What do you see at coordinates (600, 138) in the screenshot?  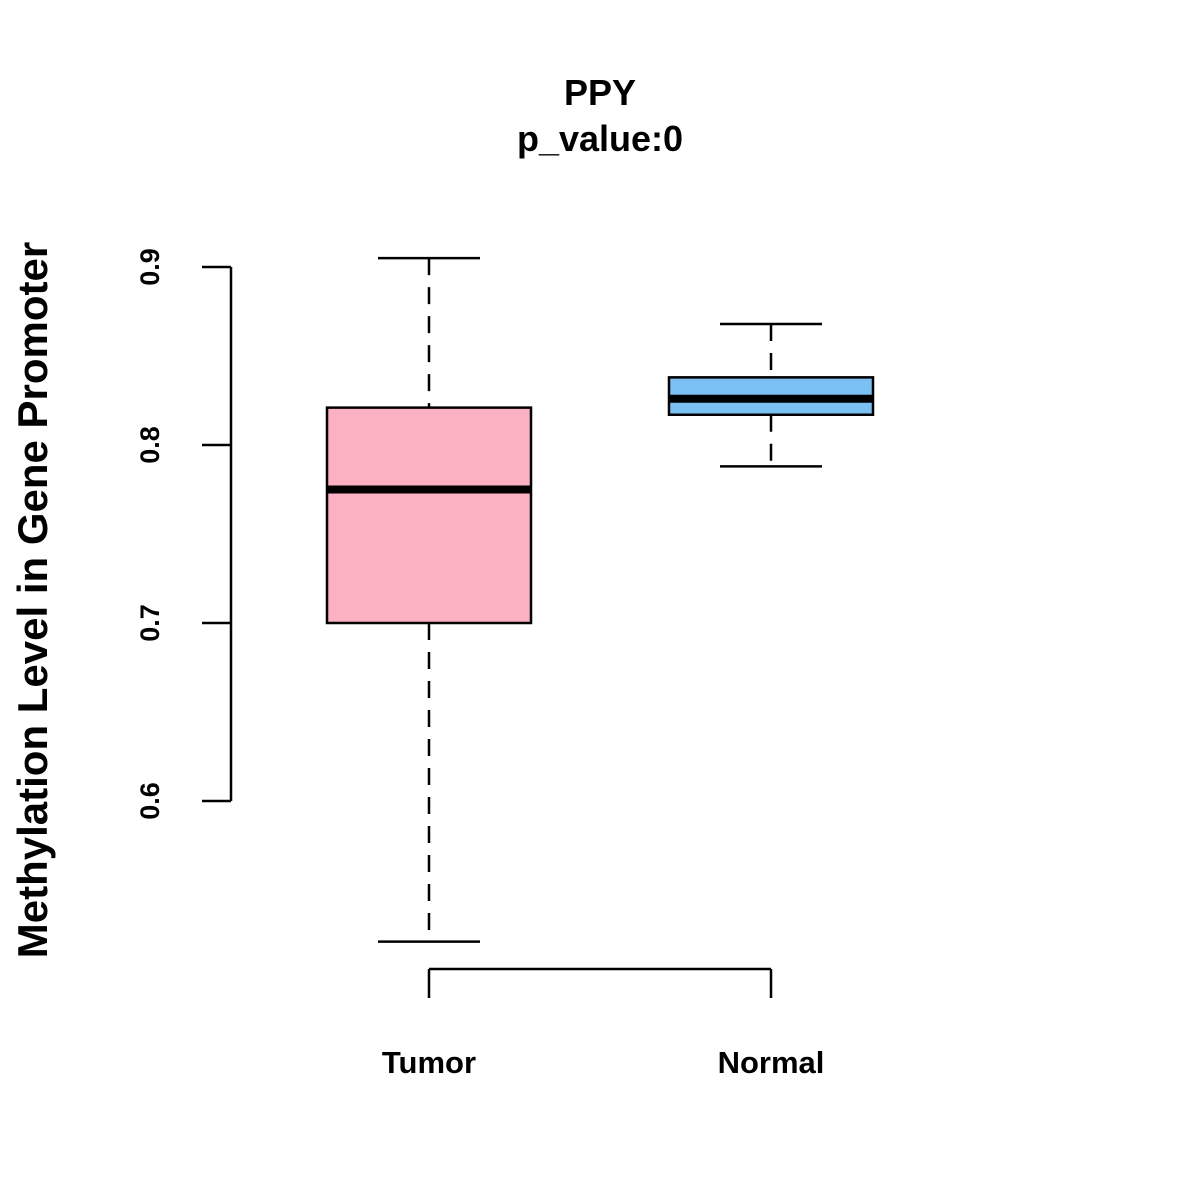 I see `chart-subtitle: p_value:0` at bounding box center [600, 138].